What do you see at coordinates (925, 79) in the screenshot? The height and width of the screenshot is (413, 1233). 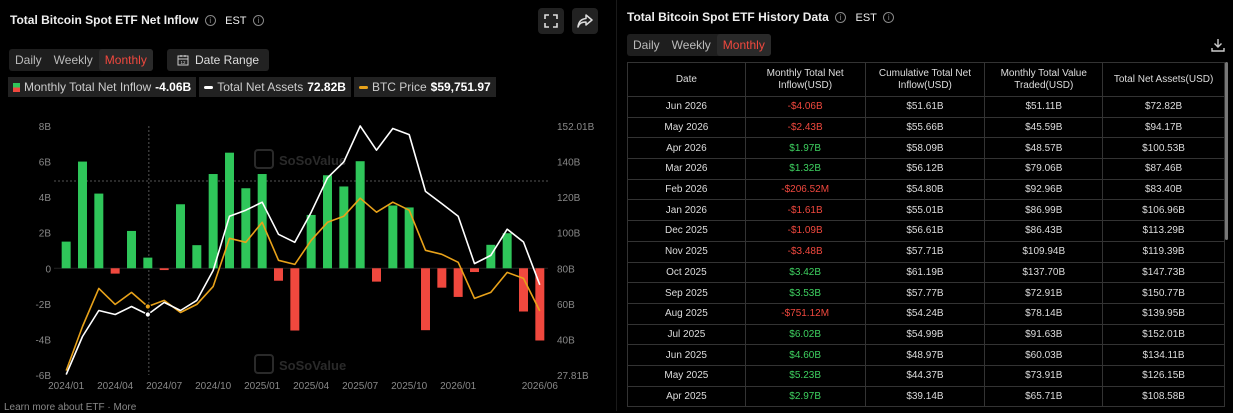 I see `col-cumulative-inflow: Cumulative Total Net Inflow(USD)` at bounding box center [925, 79].